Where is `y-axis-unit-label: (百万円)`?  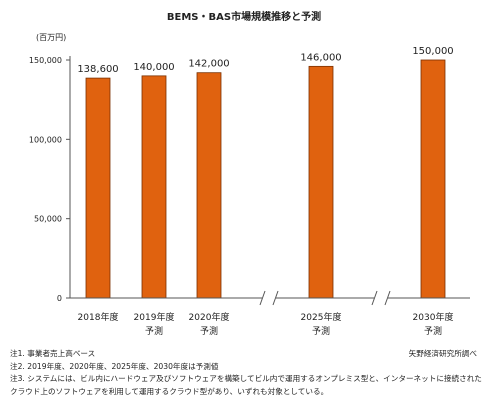
y-axis-unit-label: (百万円) is located at coordinates (51, 37).